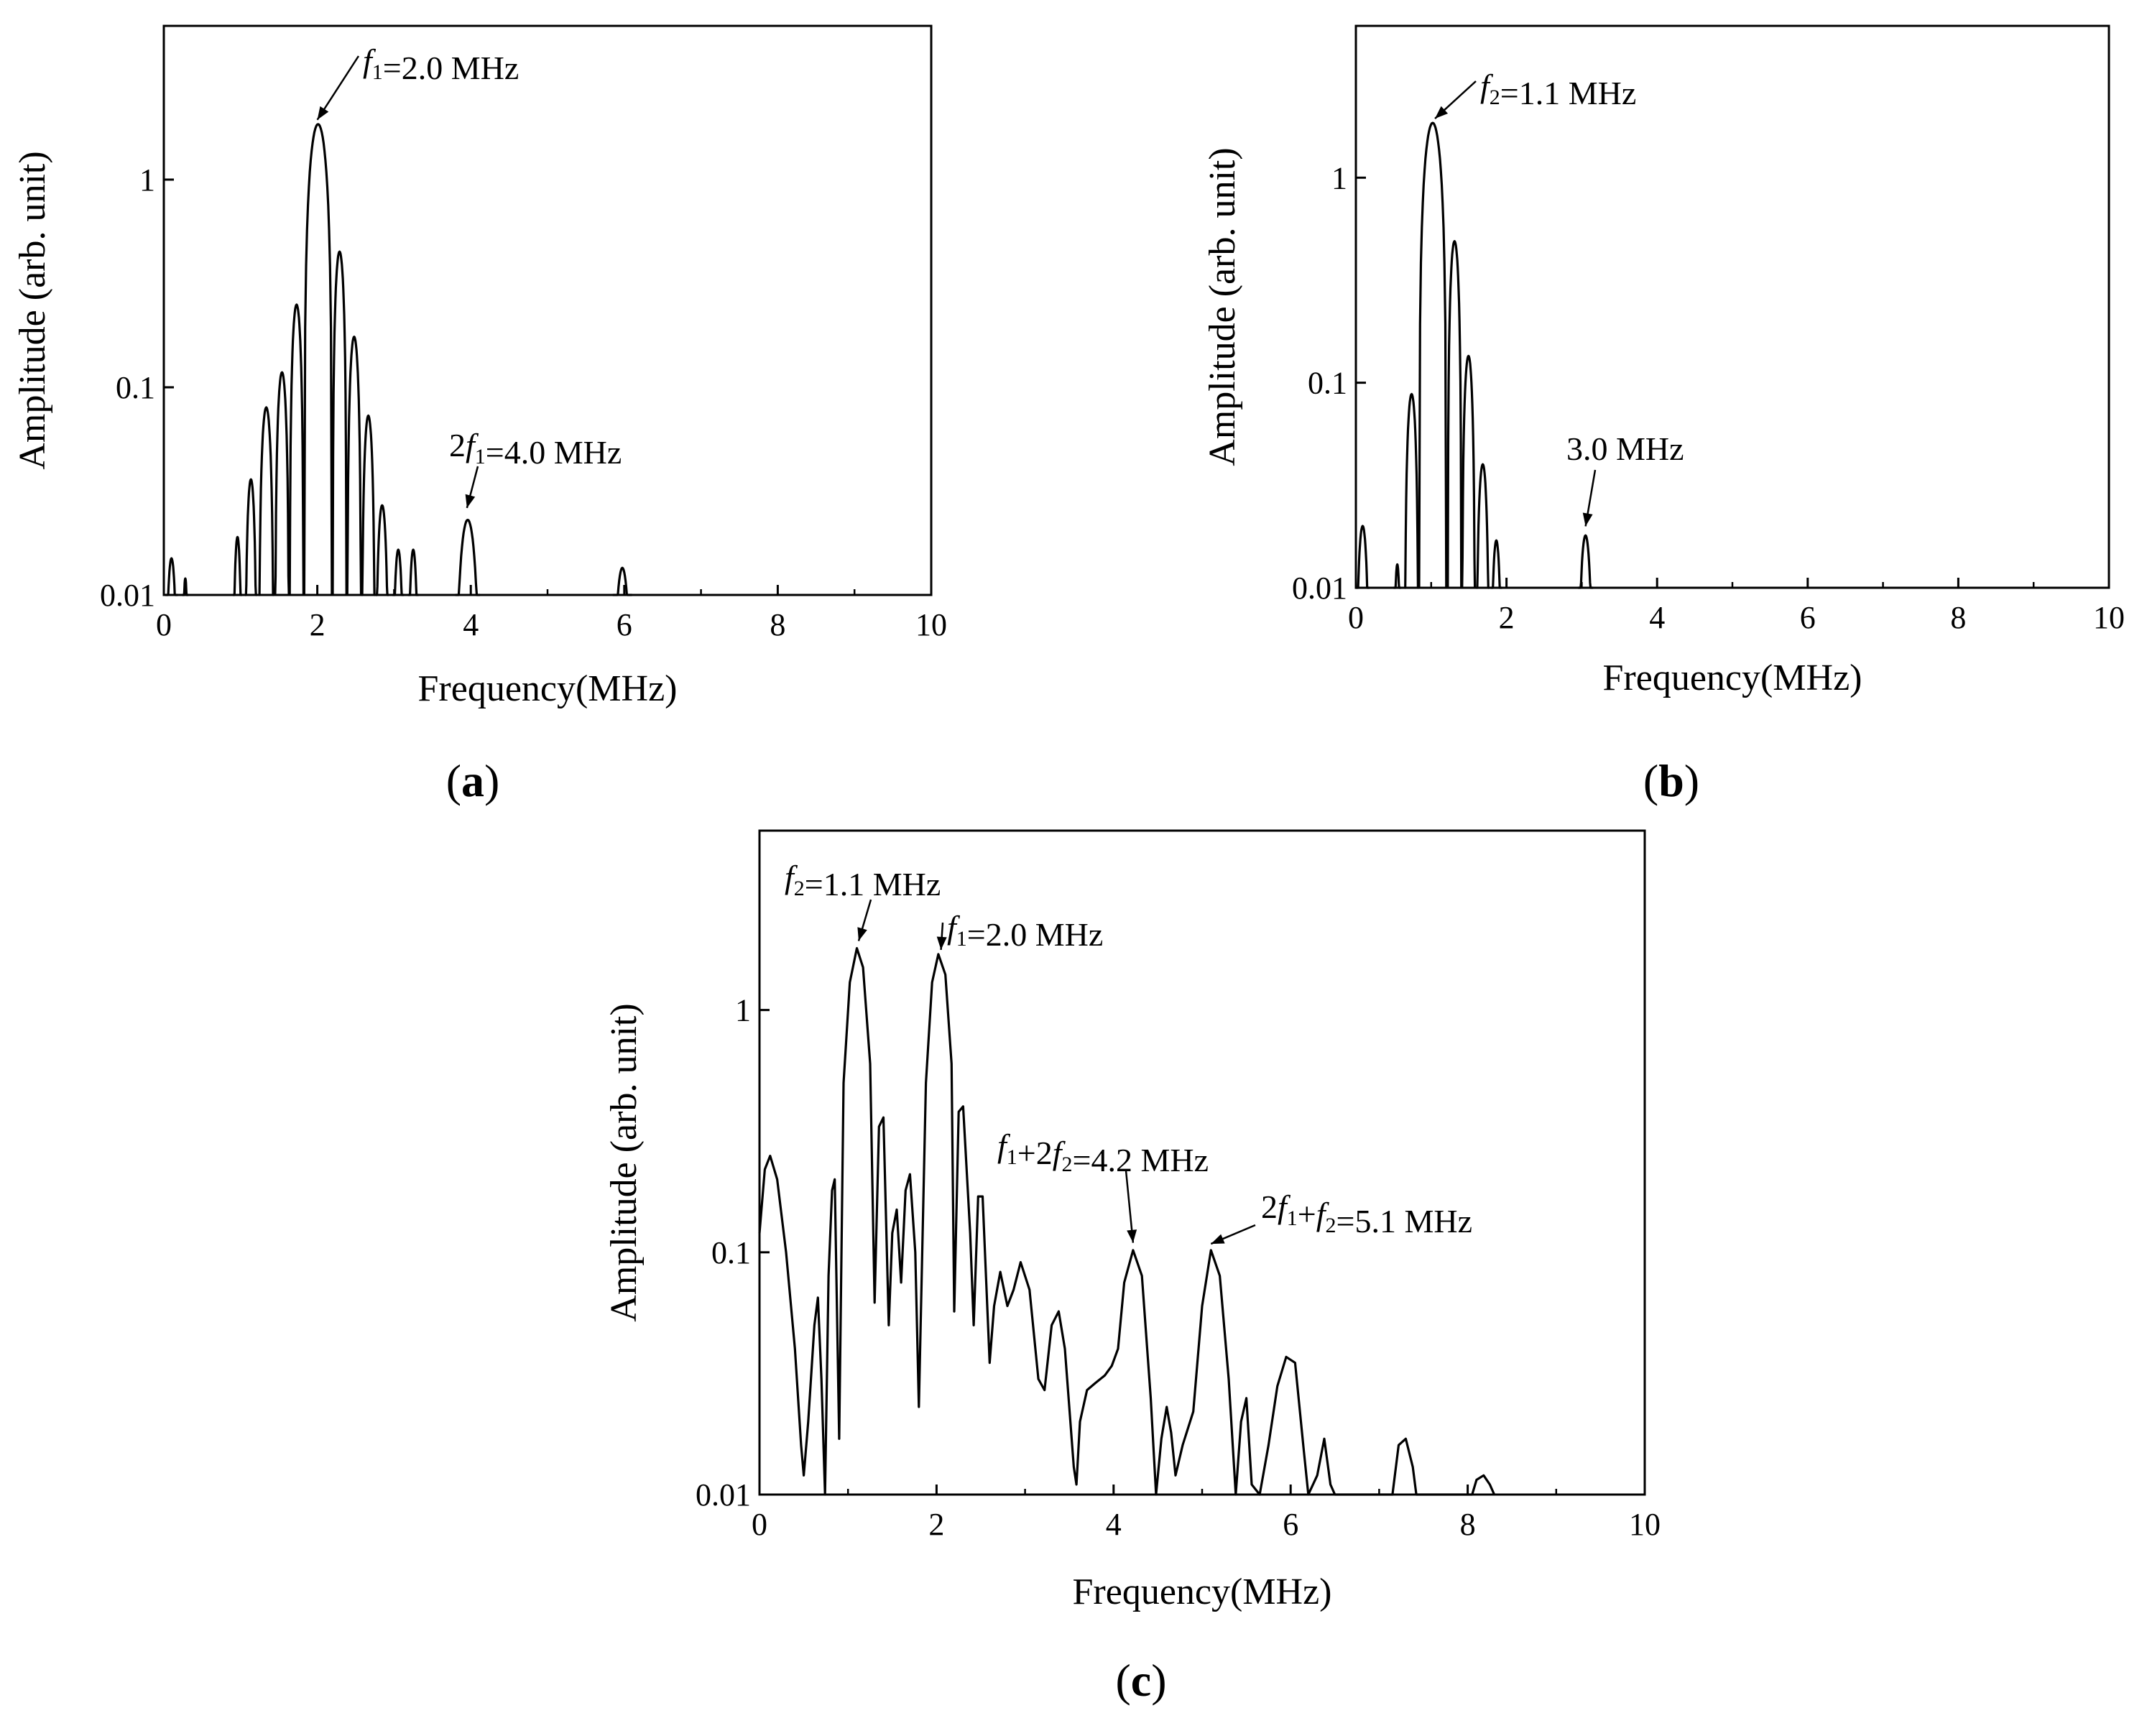  I want to click on panel-label: (a), so click(473, 780).